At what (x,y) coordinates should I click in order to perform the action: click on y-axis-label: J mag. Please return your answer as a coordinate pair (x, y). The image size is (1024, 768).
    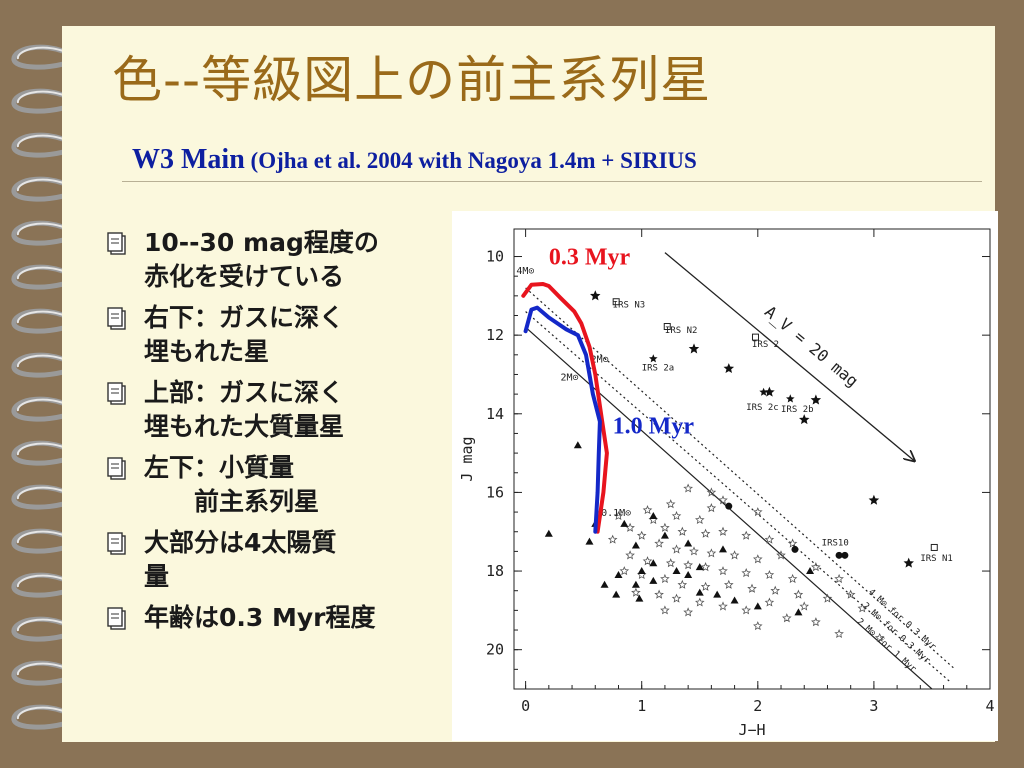
    Looking at the image, I should click on (467, 458).